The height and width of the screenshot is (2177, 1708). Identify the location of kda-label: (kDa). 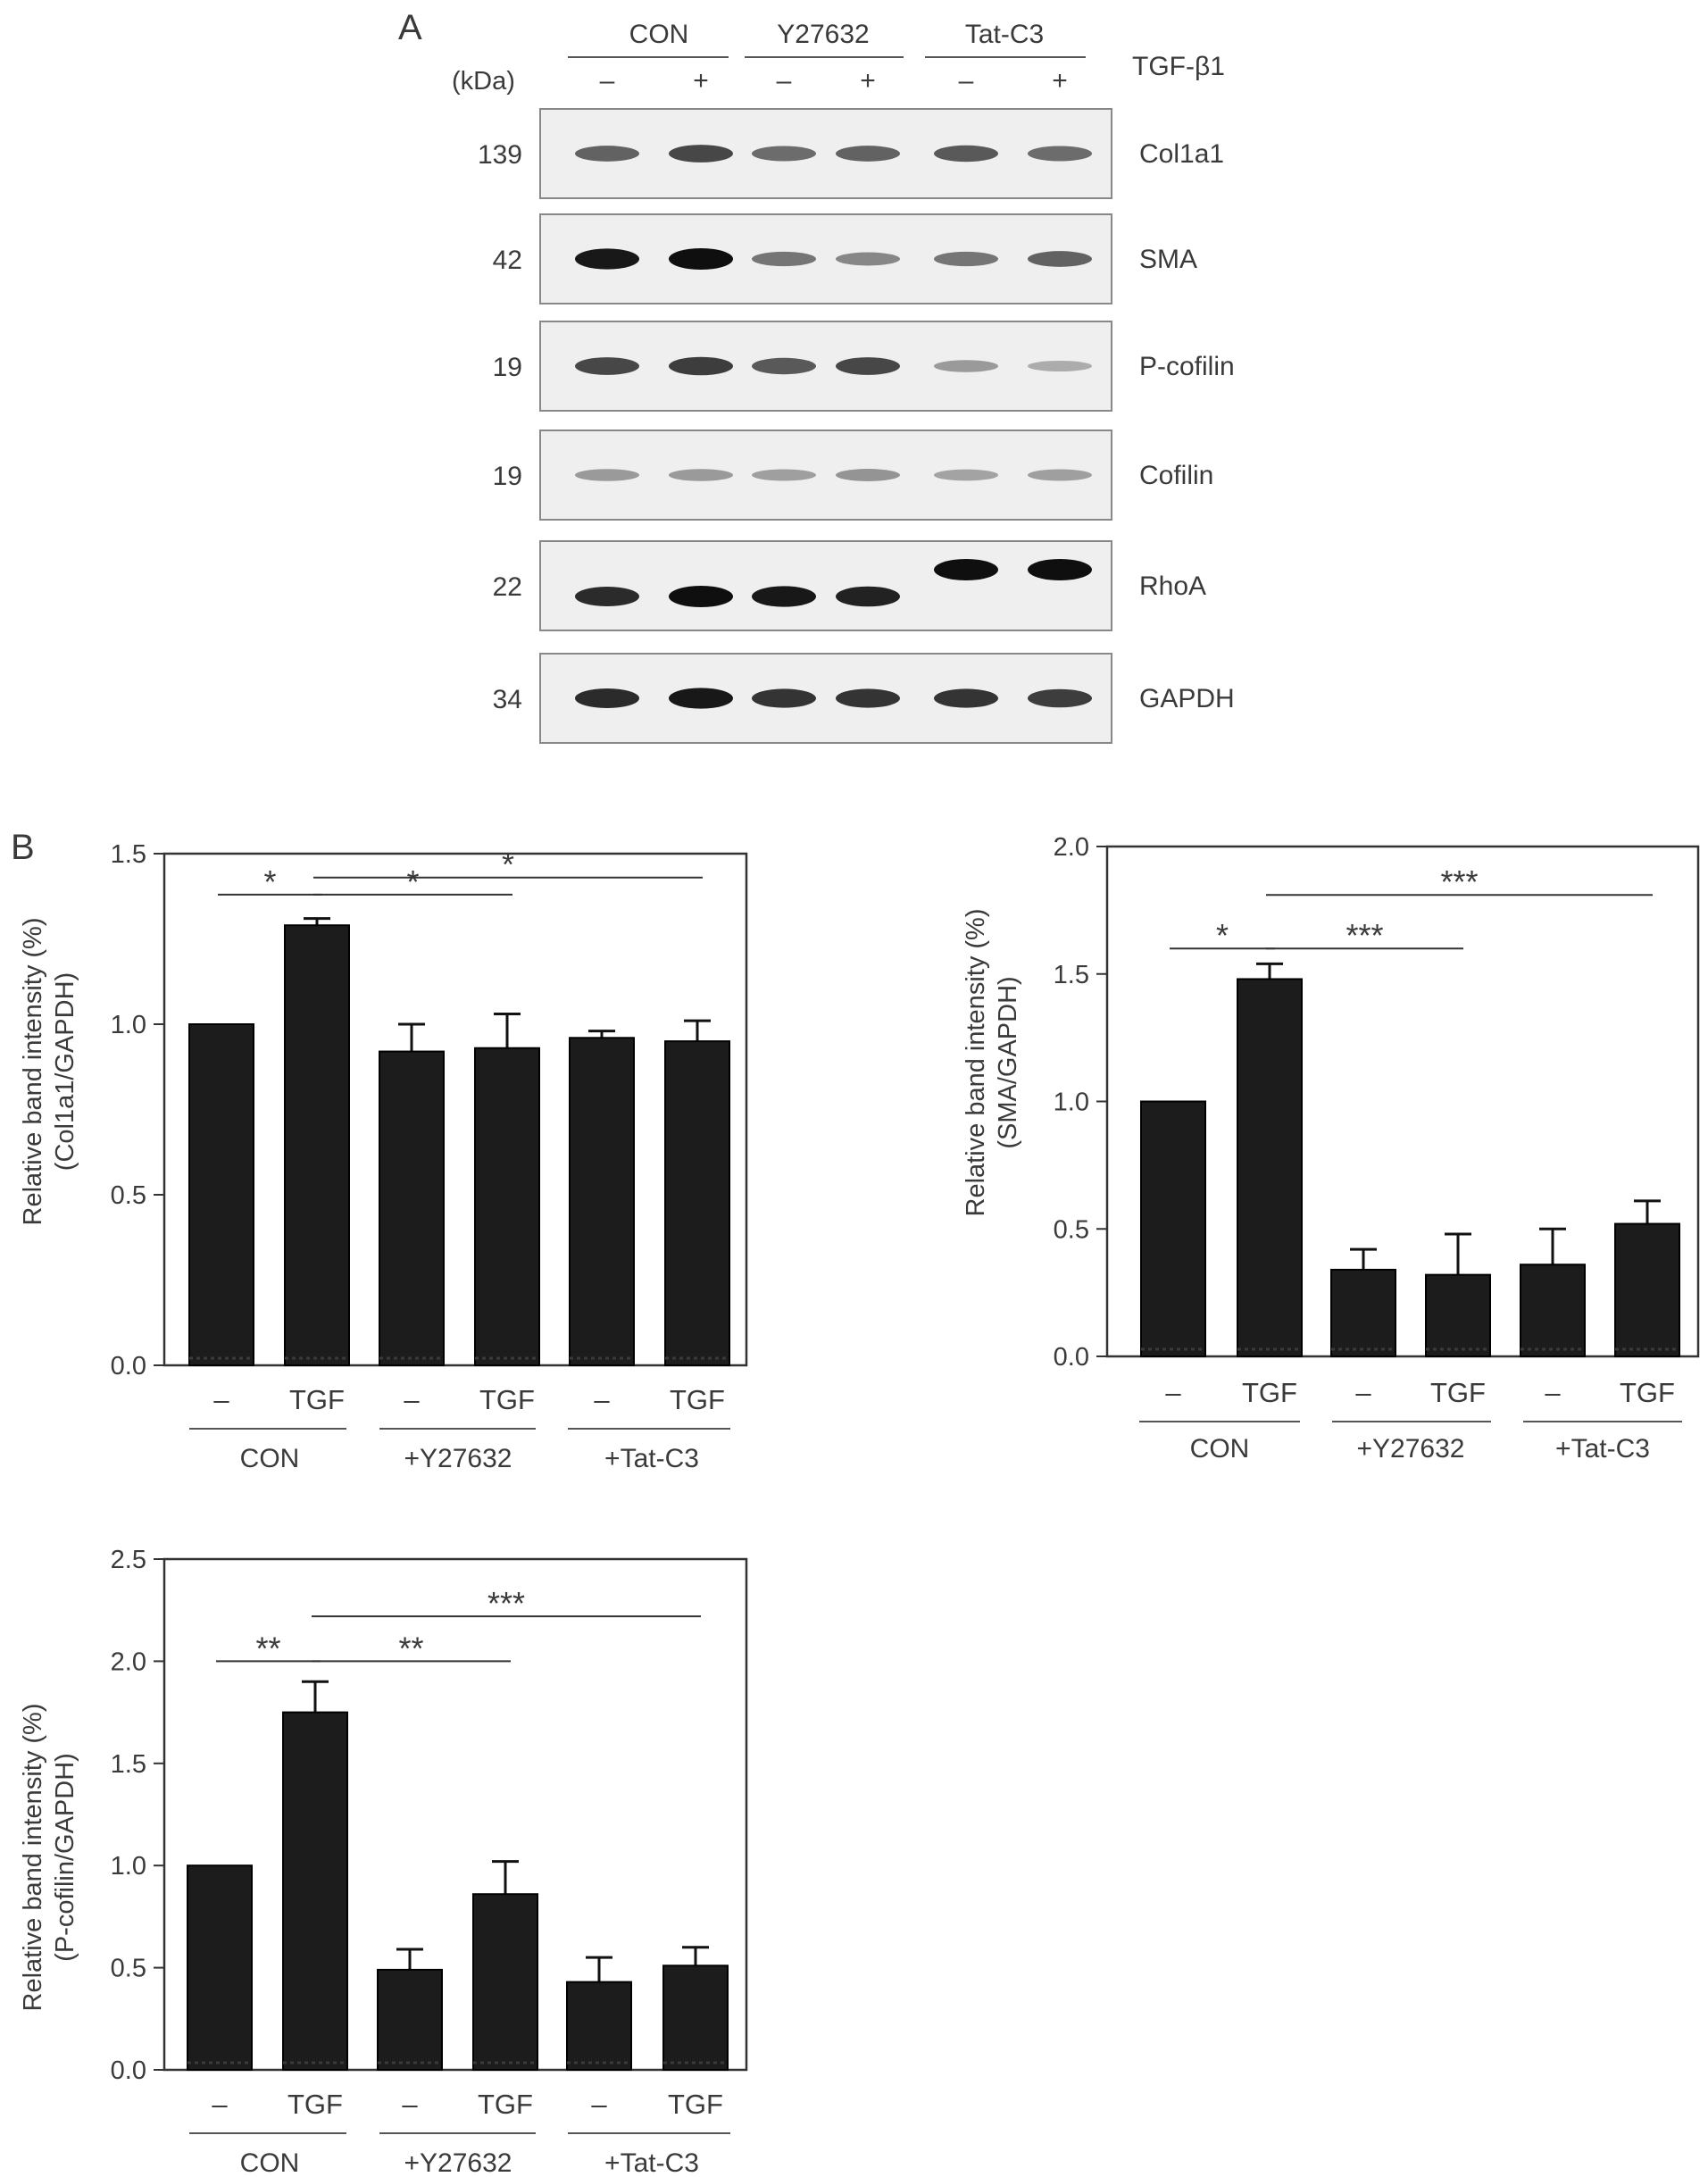
(484, 81).